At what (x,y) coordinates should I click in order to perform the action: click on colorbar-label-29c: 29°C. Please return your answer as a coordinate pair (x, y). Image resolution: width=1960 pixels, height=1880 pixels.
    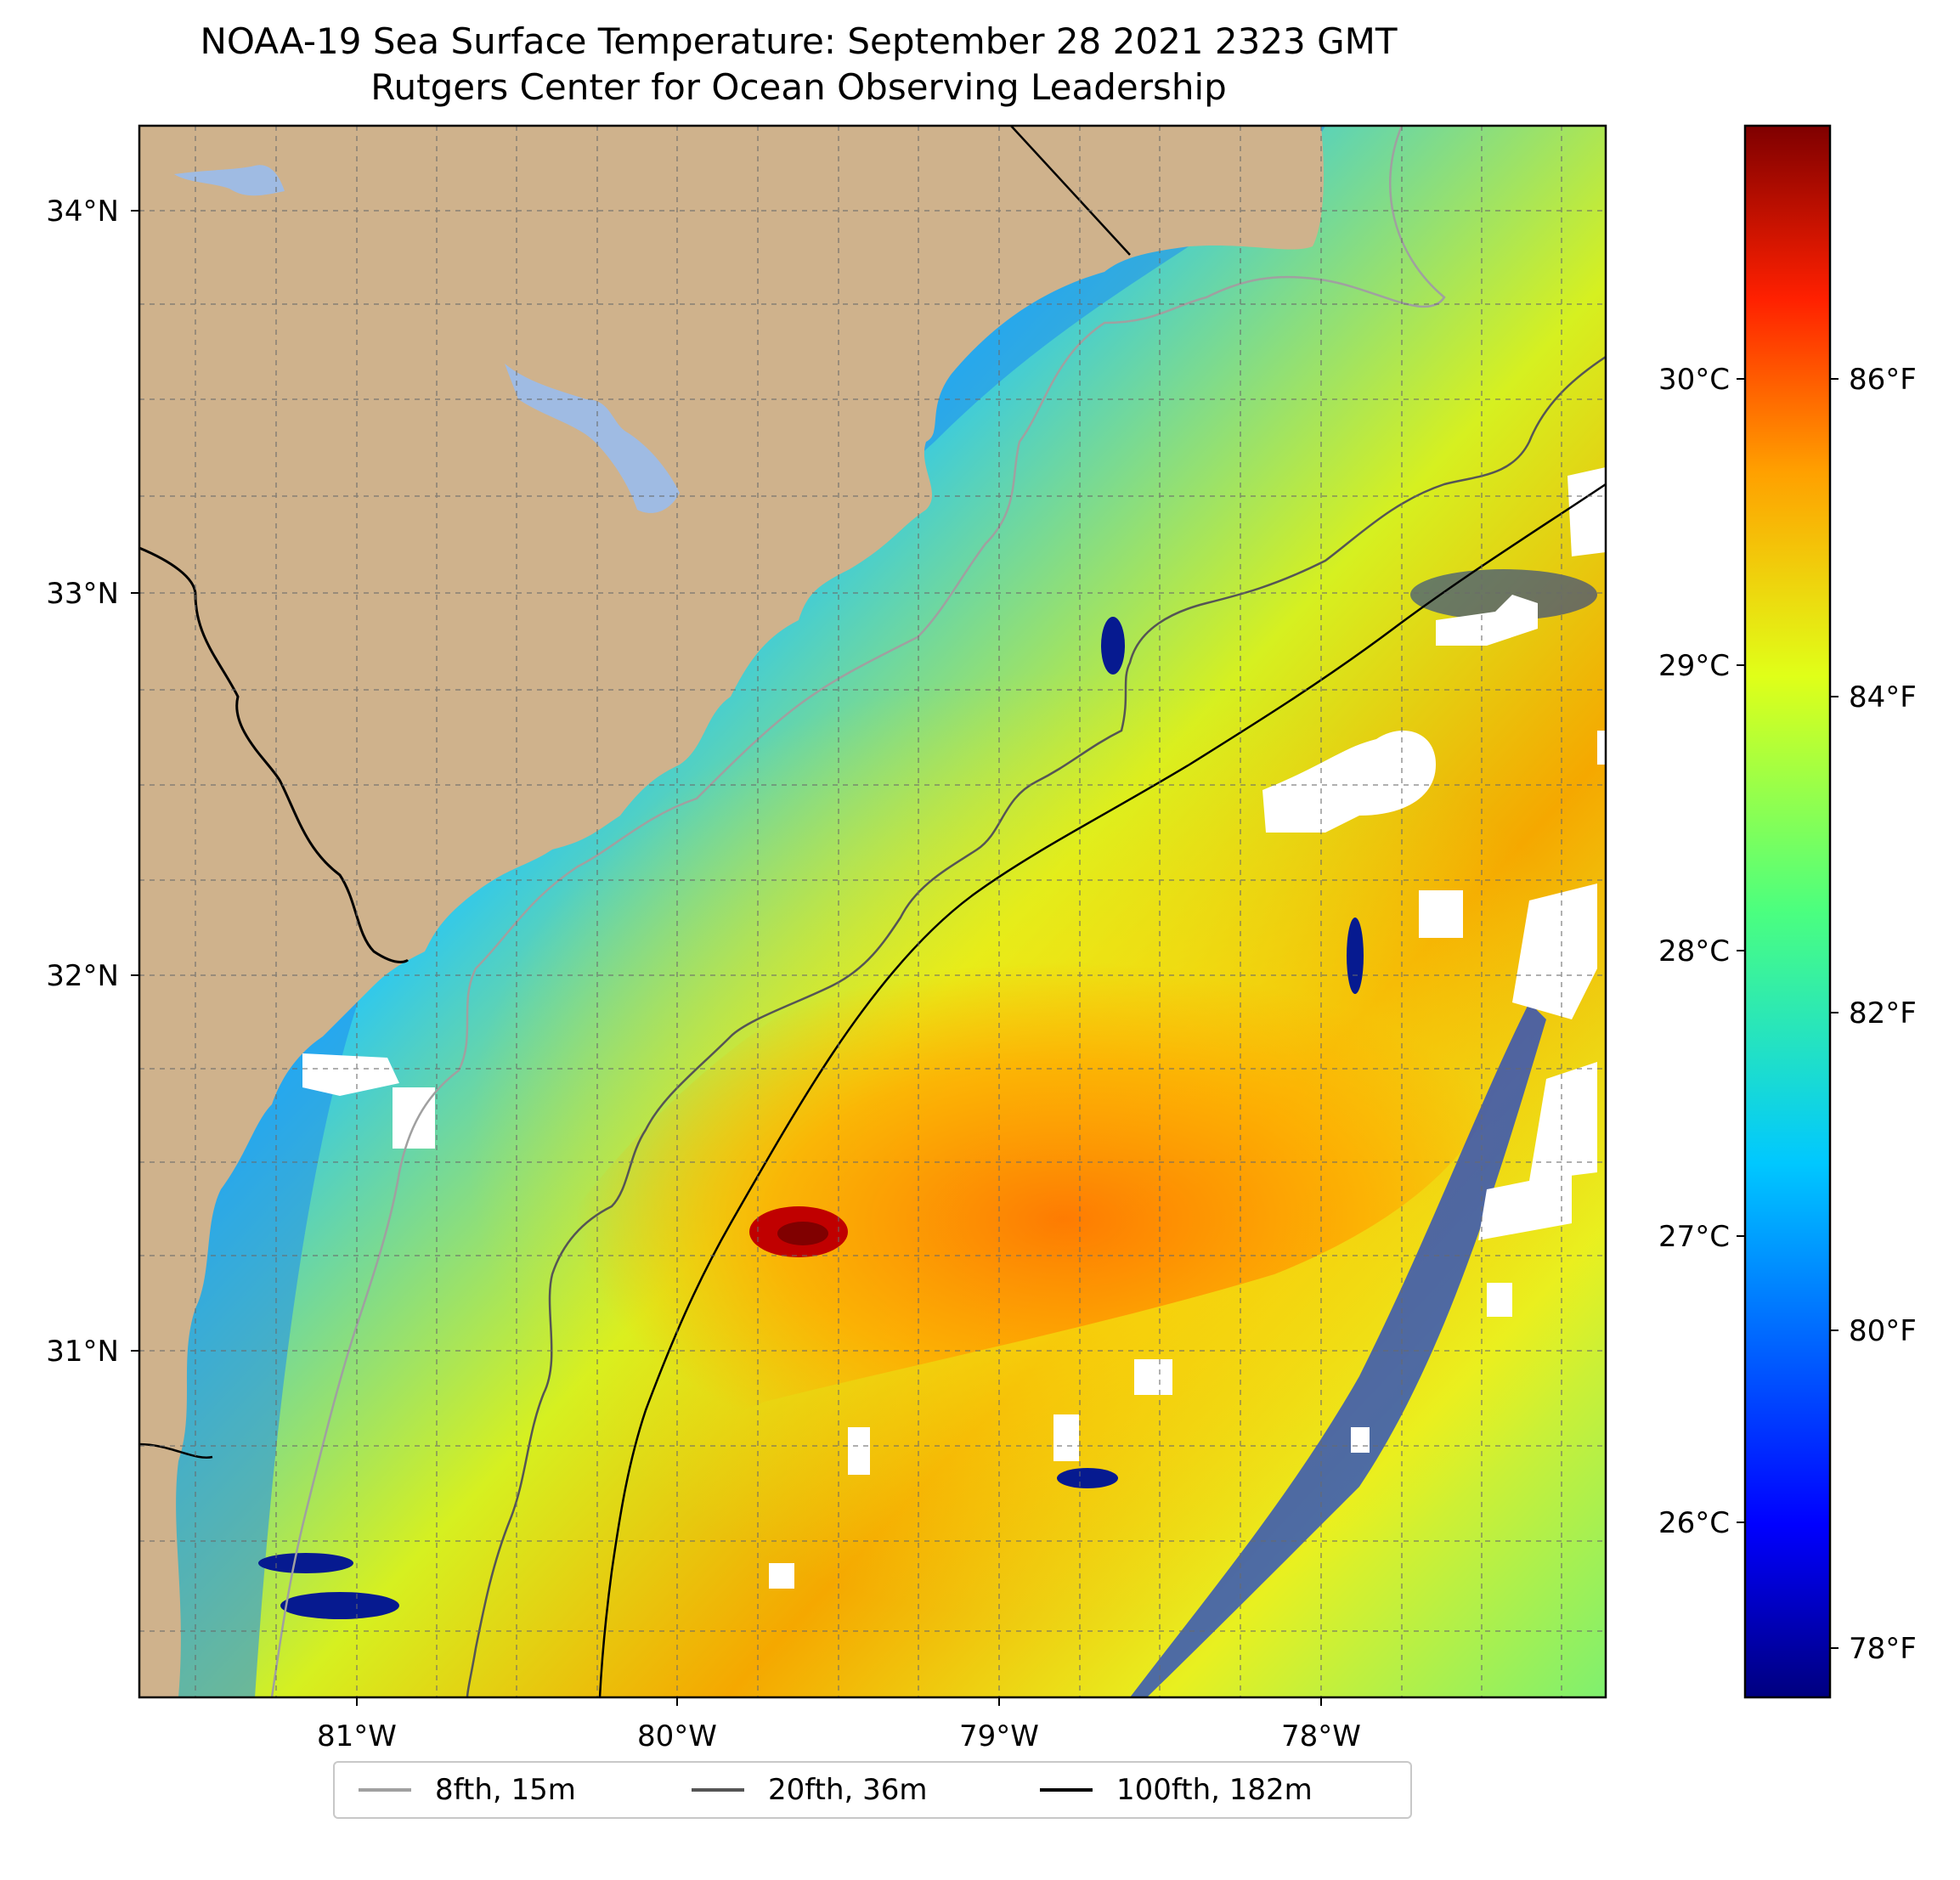
    Looking at the image, I should click on (1694, 666).